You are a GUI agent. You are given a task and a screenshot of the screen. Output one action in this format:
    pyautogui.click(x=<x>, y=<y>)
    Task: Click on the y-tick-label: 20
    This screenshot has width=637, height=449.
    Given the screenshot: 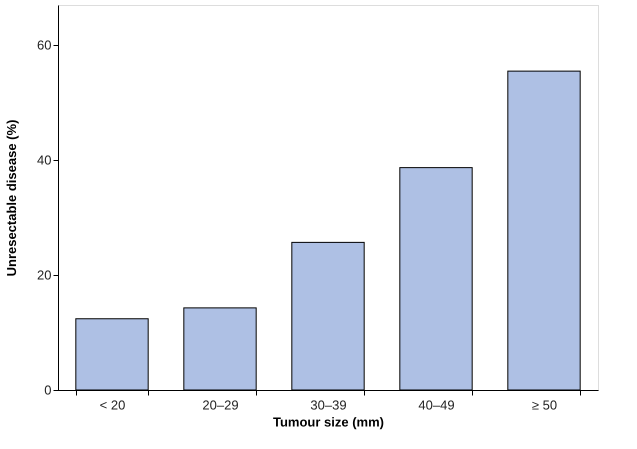 What is the action you would take?
    pyautogui.click(x=44, y=275)
    